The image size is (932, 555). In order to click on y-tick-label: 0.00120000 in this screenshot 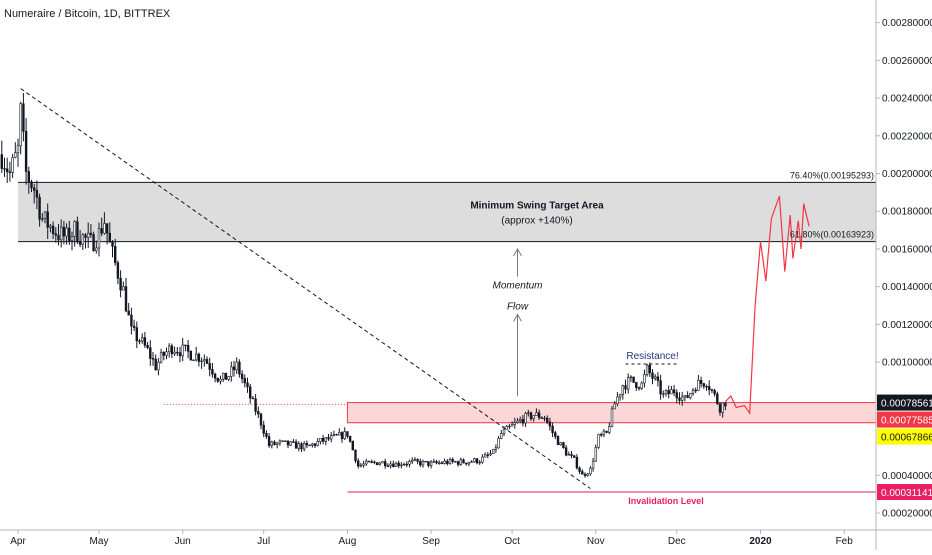, I will do `click(907, 325)`.